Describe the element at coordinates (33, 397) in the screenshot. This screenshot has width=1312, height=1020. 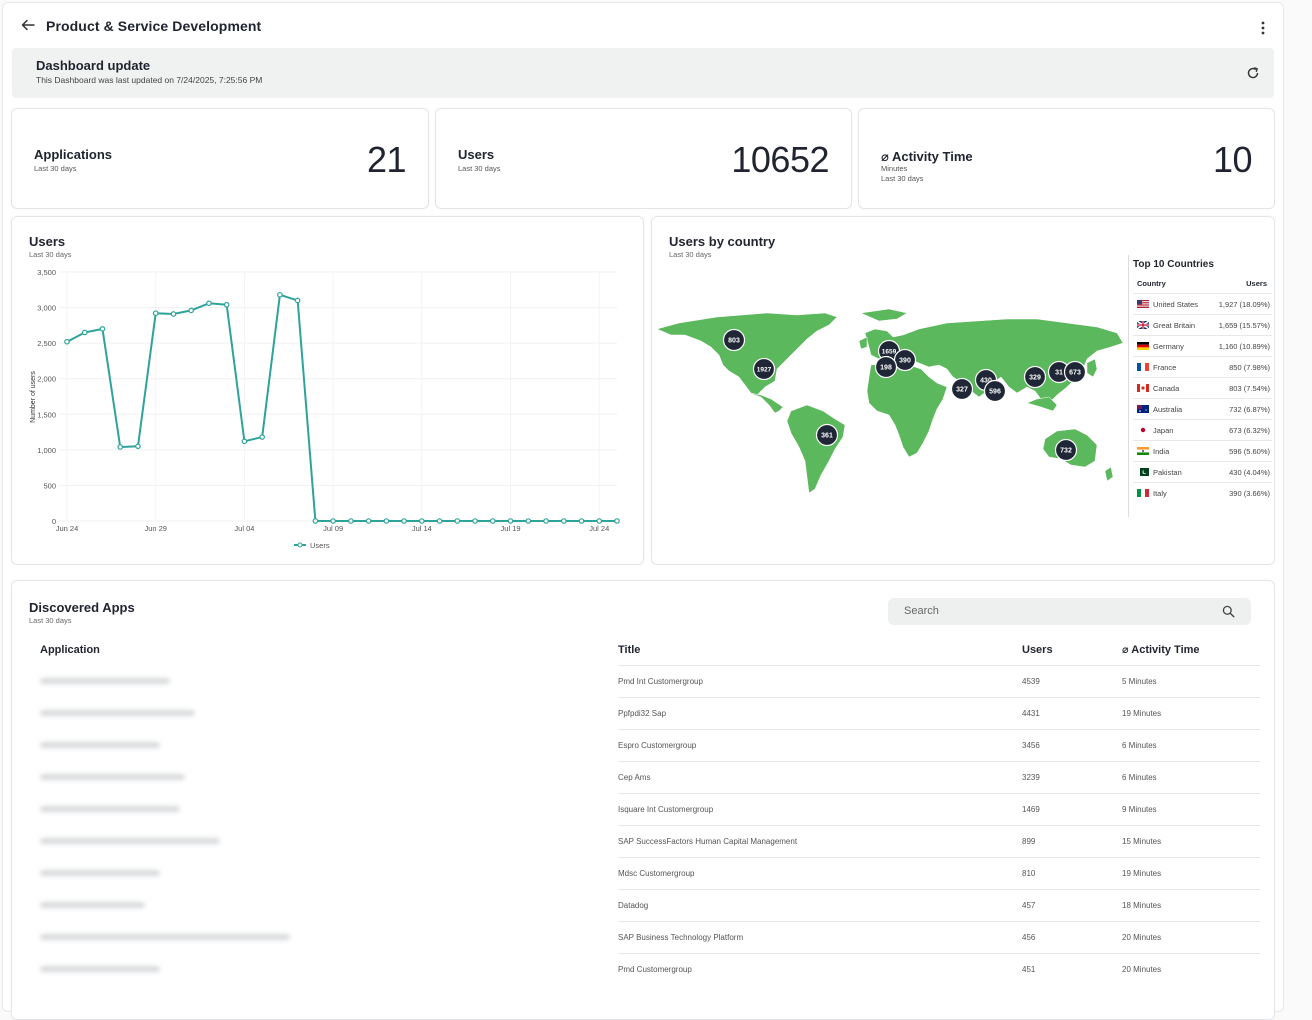
I see `y-axis-label: Number of users` at that location.